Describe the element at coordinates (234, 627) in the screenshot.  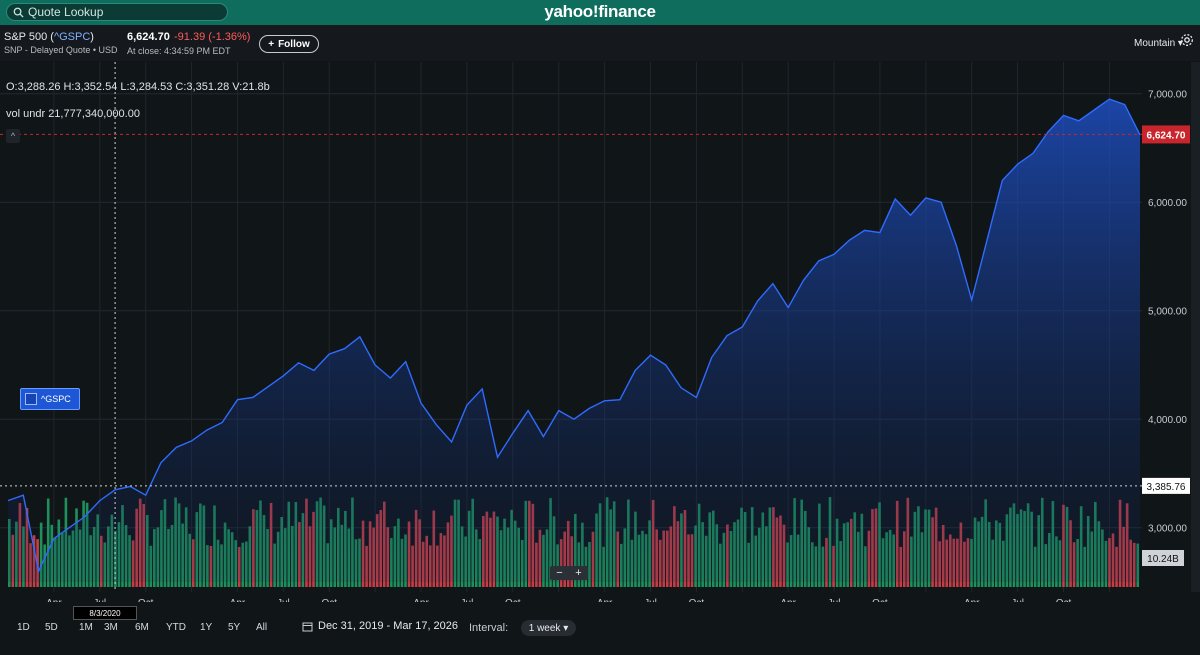
I see `range-button-5y: 5Y` at that location.